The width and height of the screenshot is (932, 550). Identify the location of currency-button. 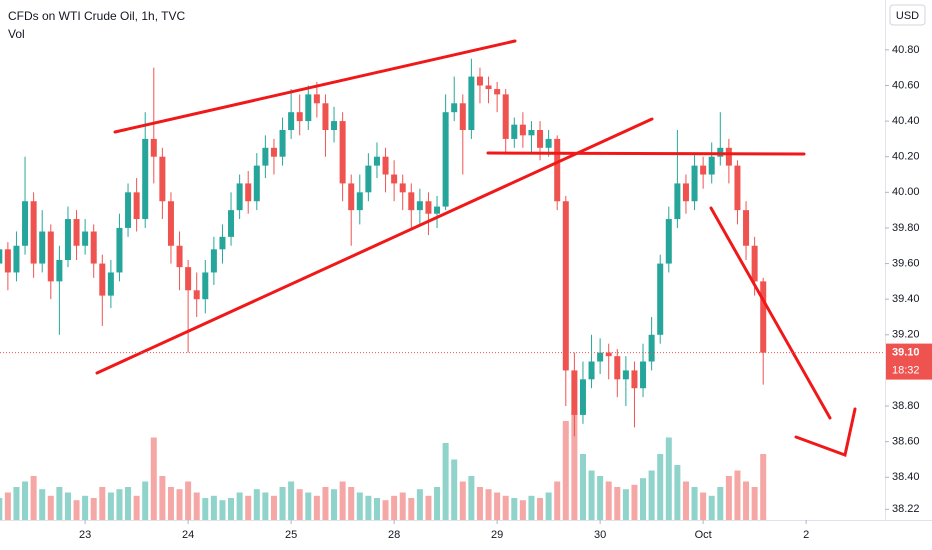
(907, 15).